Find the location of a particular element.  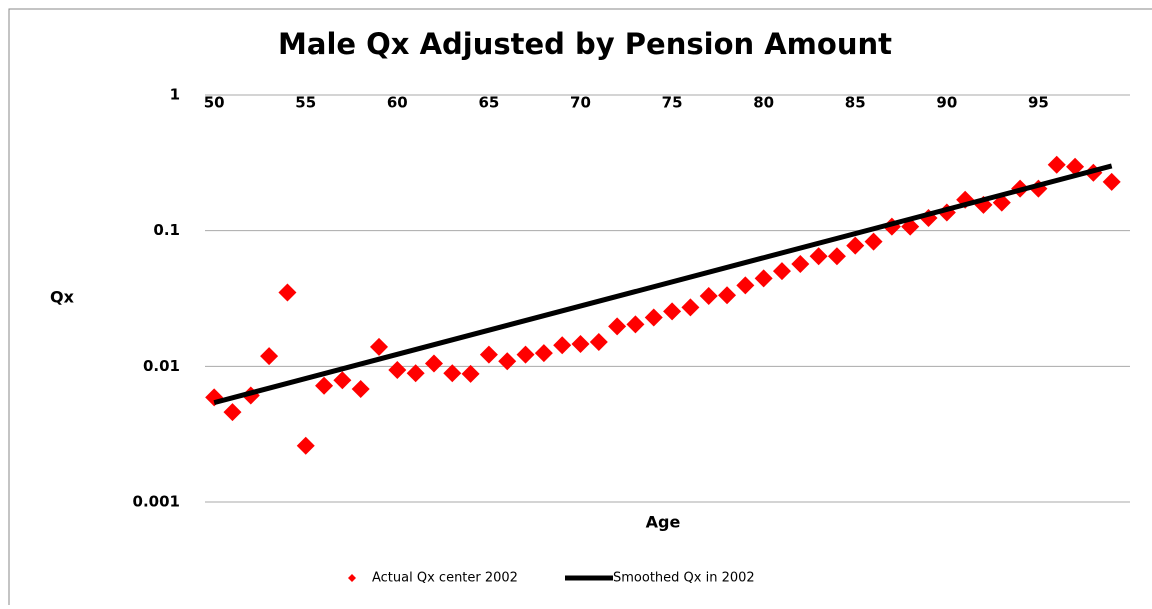

y-tick-label: 0.01 is located at coordinates (161, 366).